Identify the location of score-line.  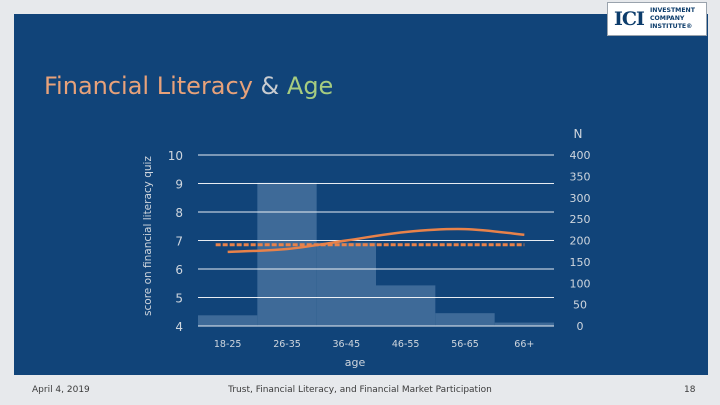
(376, 240).